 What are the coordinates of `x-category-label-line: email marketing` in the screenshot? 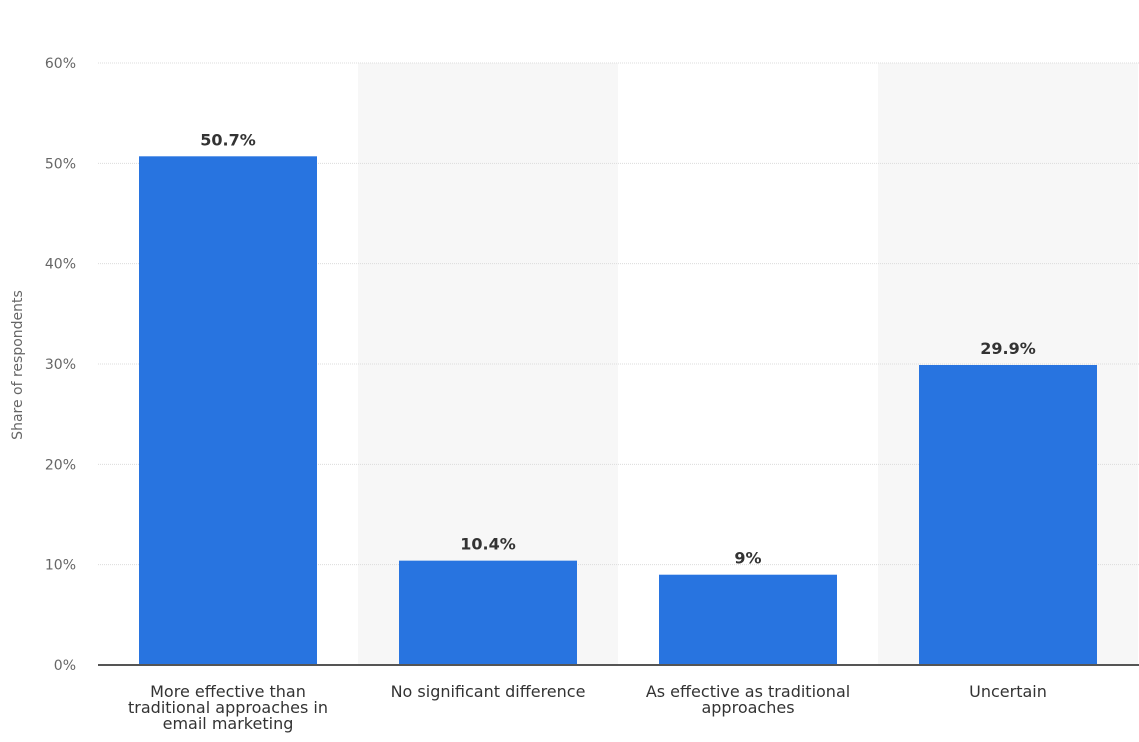 It's located at (228, 723).